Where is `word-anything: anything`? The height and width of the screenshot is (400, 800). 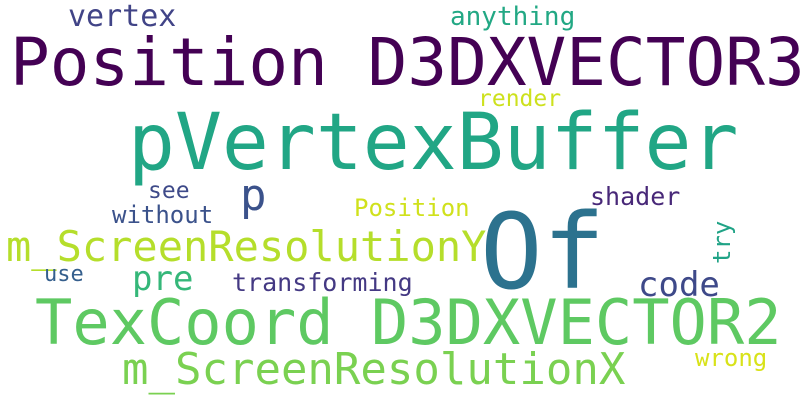 word-anything: anything is located at coordinates (513, 17).